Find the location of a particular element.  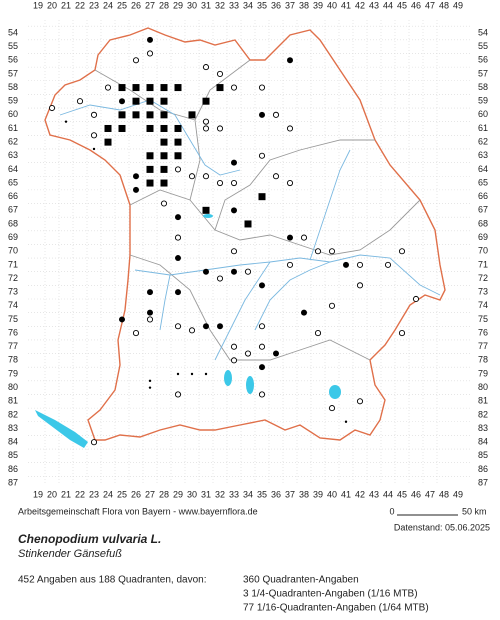

x-label-top: 46 is located at coordinates (416, 5).